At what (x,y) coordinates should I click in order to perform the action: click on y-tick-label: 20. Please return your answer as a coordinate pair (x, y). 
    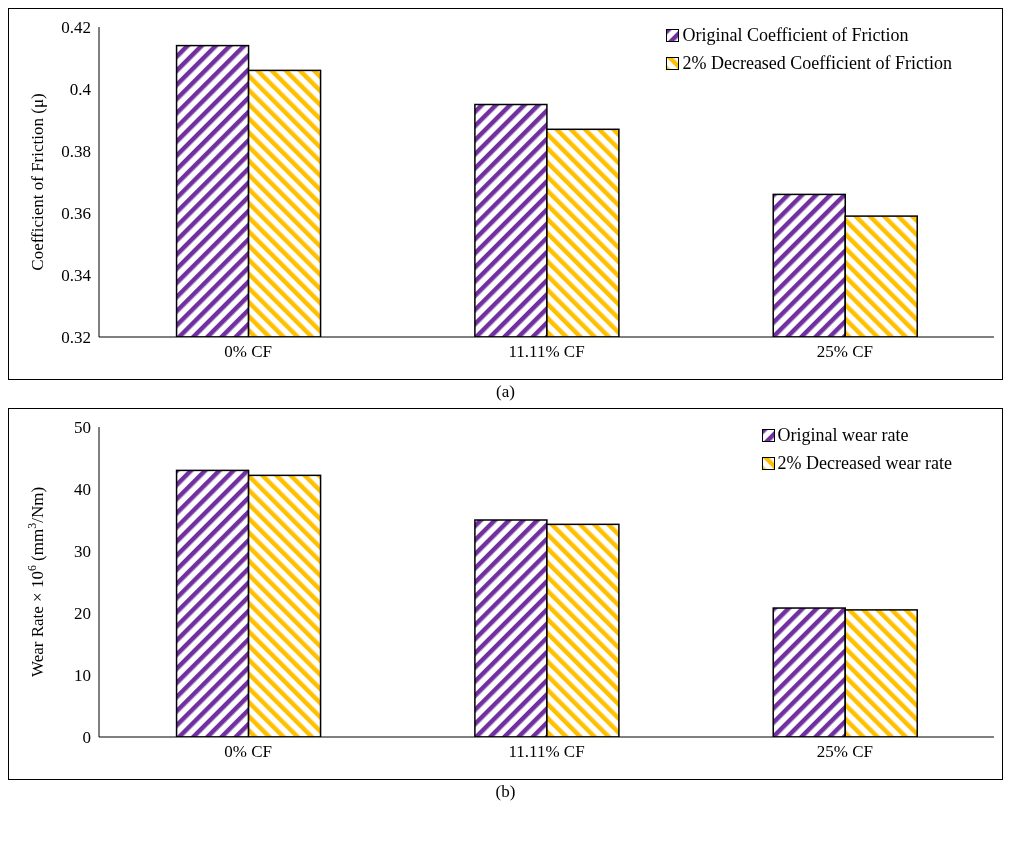
    Looking at the image, I should click on (82, 614).